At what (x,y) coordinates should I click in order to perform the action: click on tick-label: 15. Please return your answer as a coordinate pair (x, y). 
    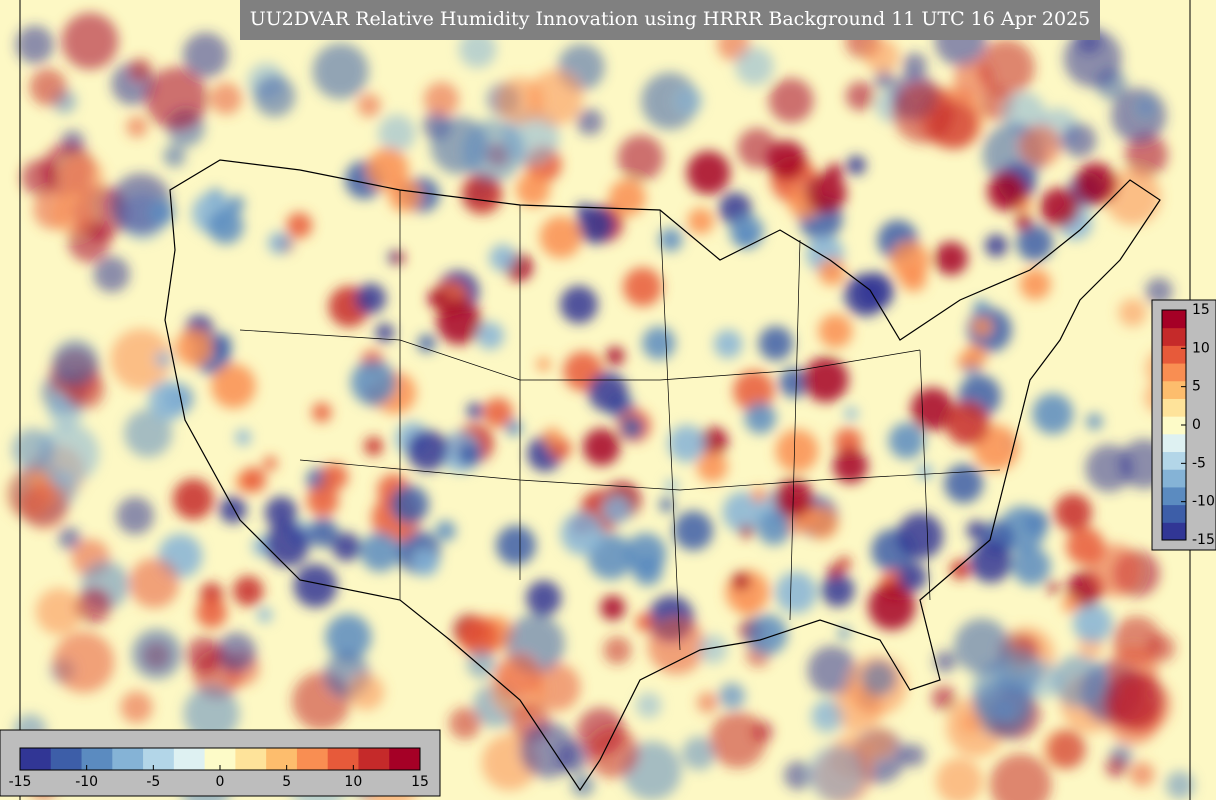
    Looking at the image, I should click on (420, 782).